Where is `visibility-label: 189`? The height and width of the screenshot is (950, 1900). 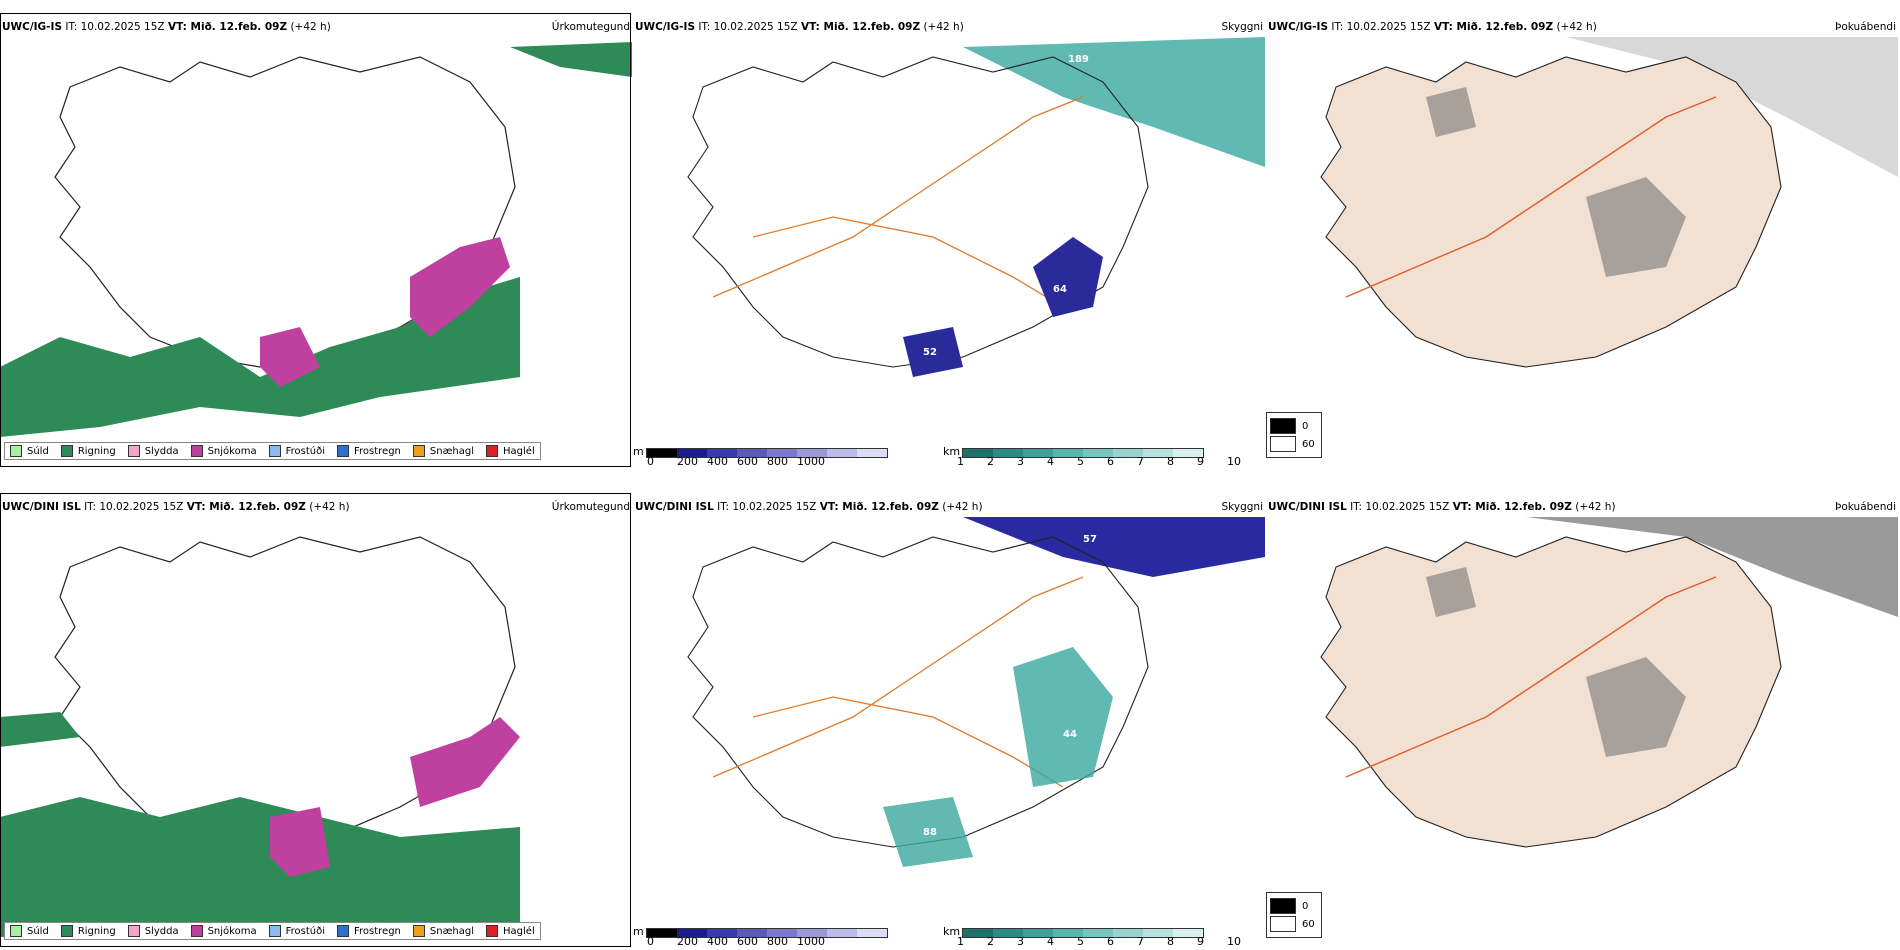 visibility-label: 189 is located at coordinates (1078, 59).